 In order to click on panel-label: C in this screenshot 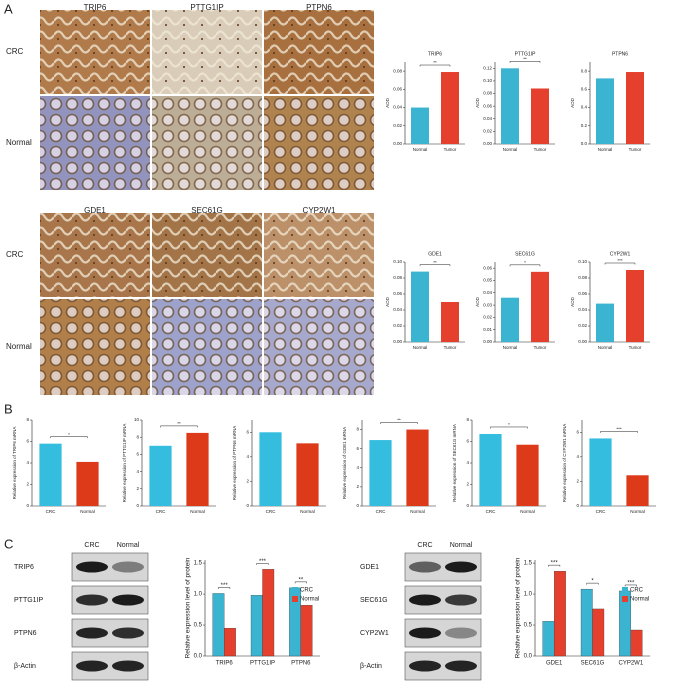, I will do `click(8, 543)`.